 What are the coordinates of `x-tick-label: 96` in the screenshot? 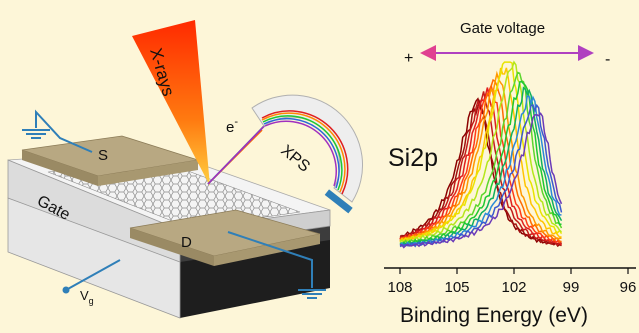 It's located at (628, 287).